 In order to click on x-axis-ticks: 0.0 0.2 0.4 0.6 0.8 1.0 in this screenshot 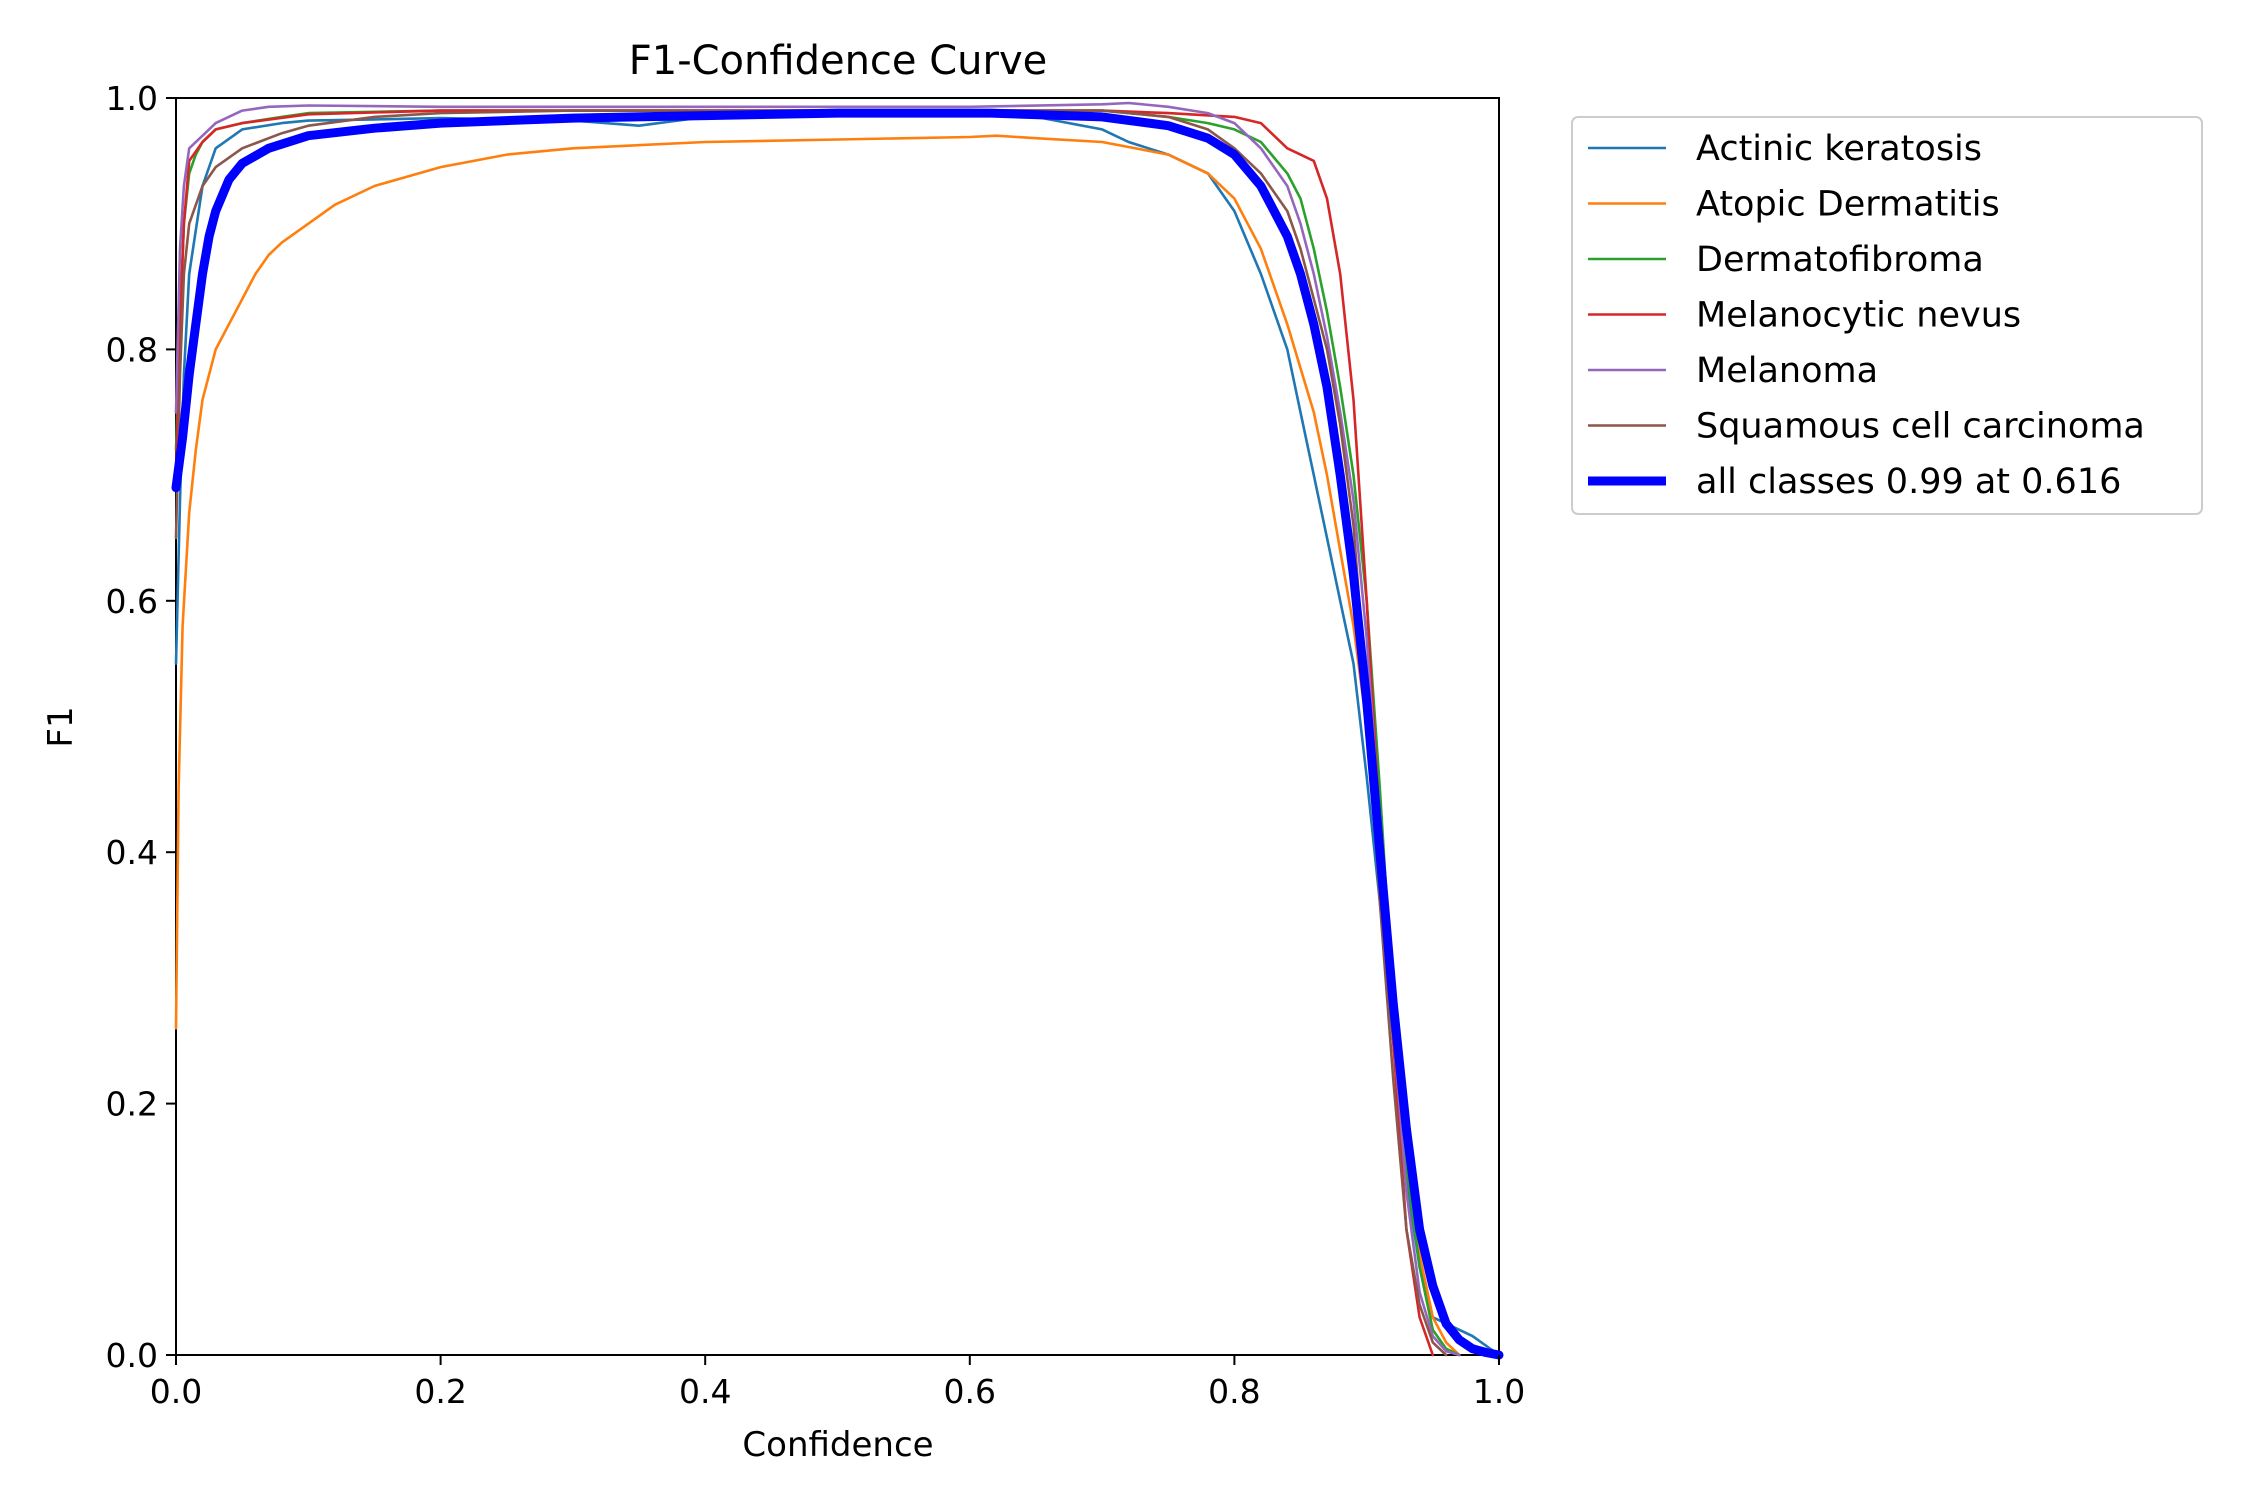, I will do `click(837, 1383)`.